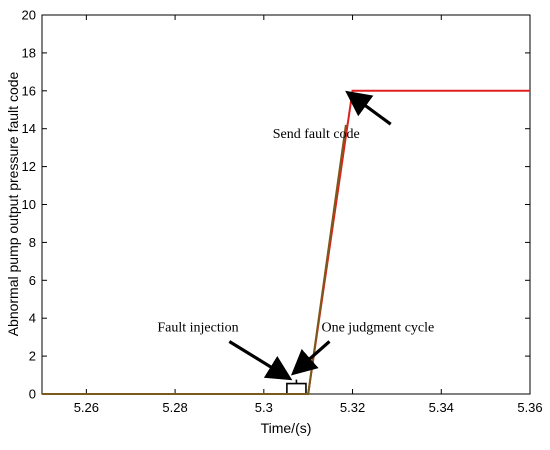 Image resolution: width=550 pixels, height=450 pixels. What do you see at coordinates (29, 128) in the screenshot?
I see `y-tick-label: 14` at bounding box center [29, 128].